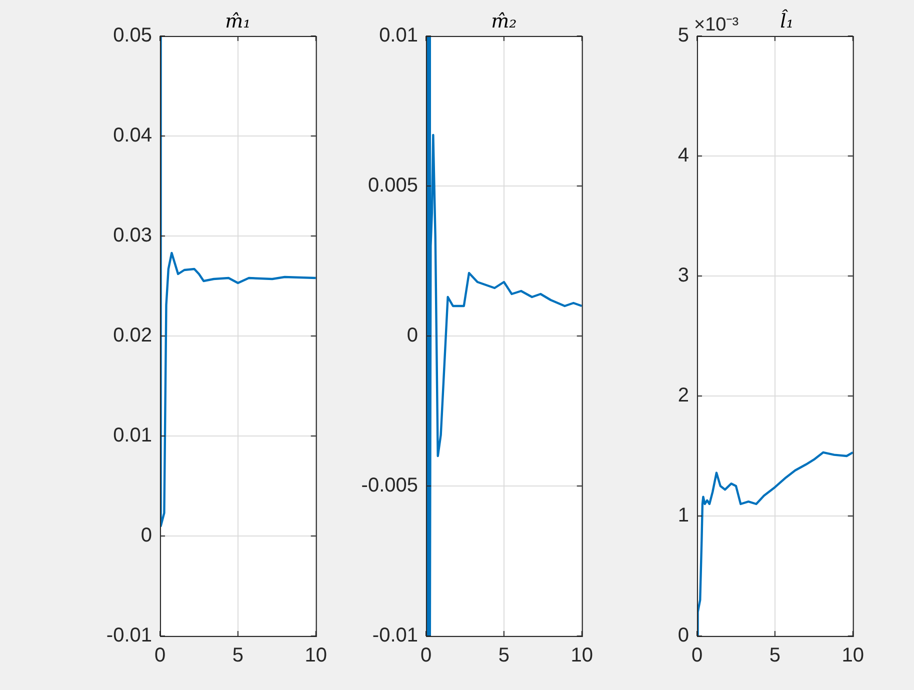 Image resolution: width=914 pixels, height=690 pixels. Describe the element at coordinates (716, 25) in the screenshot. I see `text: ×10⁻³` at that location.